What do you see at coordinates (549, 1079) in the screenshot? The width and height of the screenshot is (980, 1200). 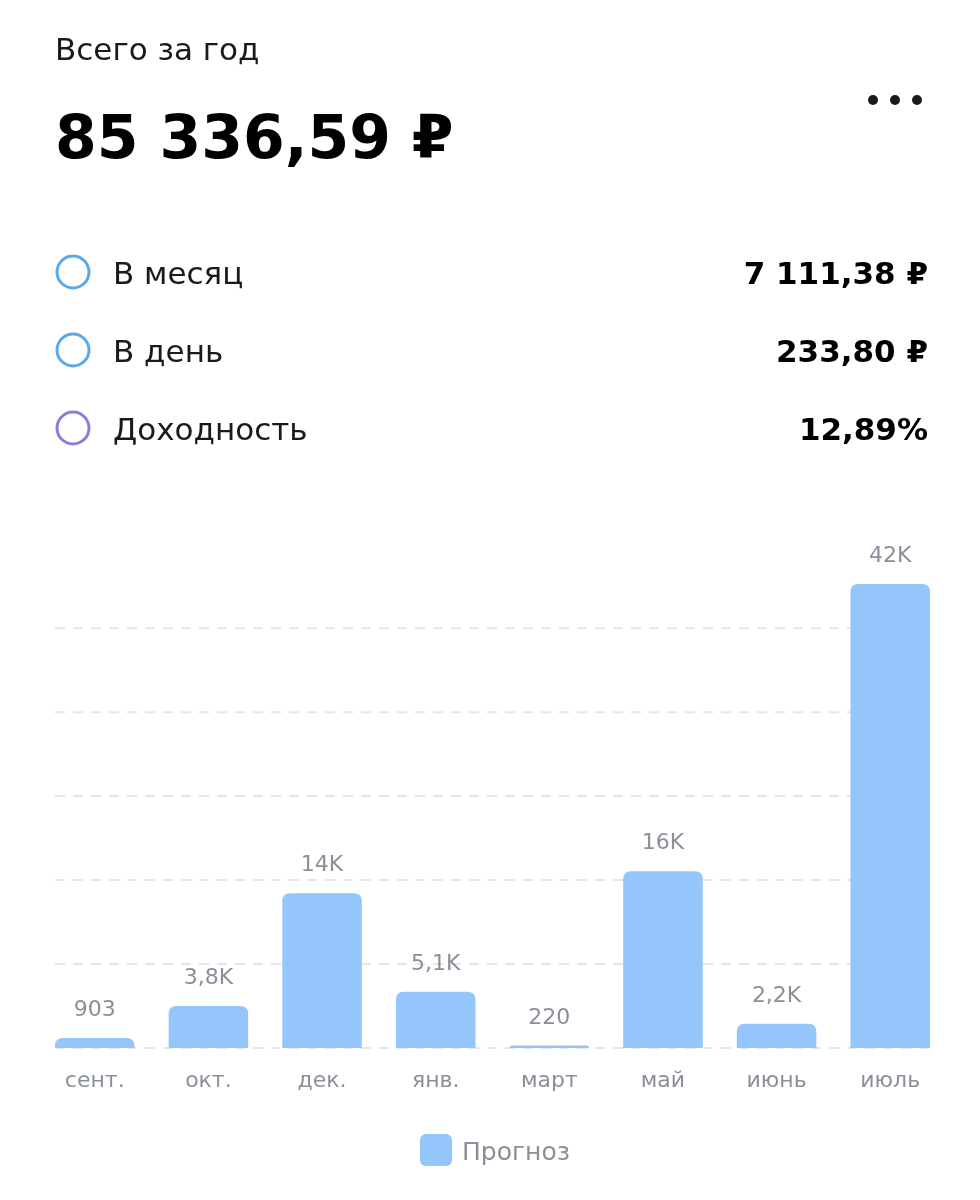 I see `x-tick-label: март` at bounding box center [549, 1079].